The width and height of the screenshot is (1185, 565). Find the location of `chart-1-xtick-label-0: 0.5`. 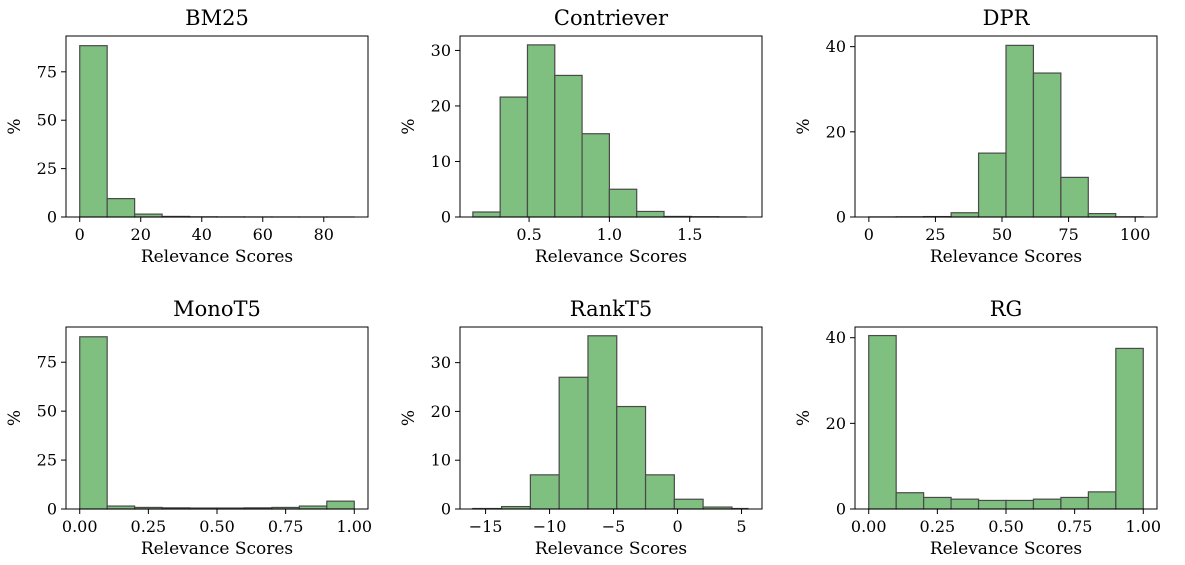

chart-1-xtick-label-0: 0.5 is located at coordinates (528, 234).